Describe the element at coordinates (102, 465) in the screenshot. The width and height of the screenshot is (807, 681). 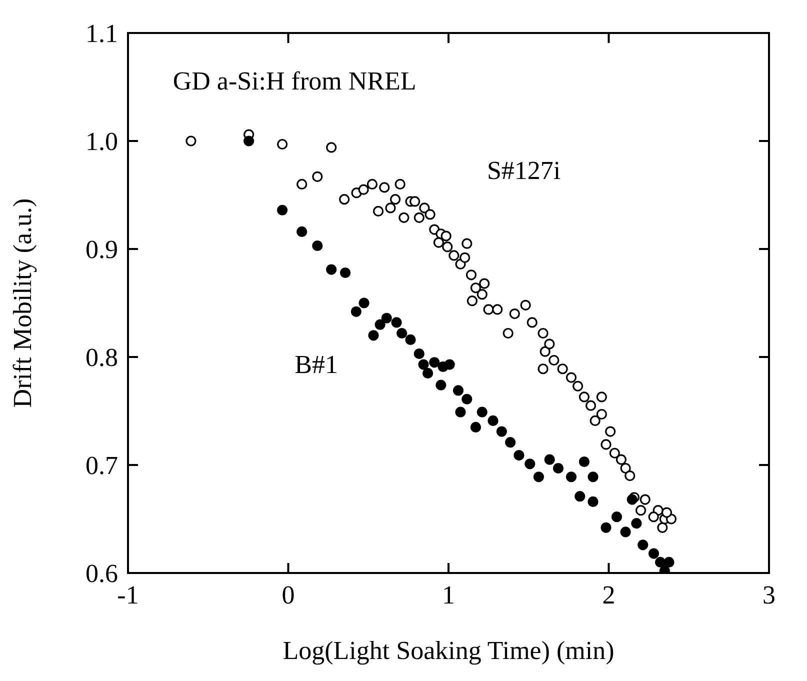
I see `y-tick-label: 0.7` at that location.